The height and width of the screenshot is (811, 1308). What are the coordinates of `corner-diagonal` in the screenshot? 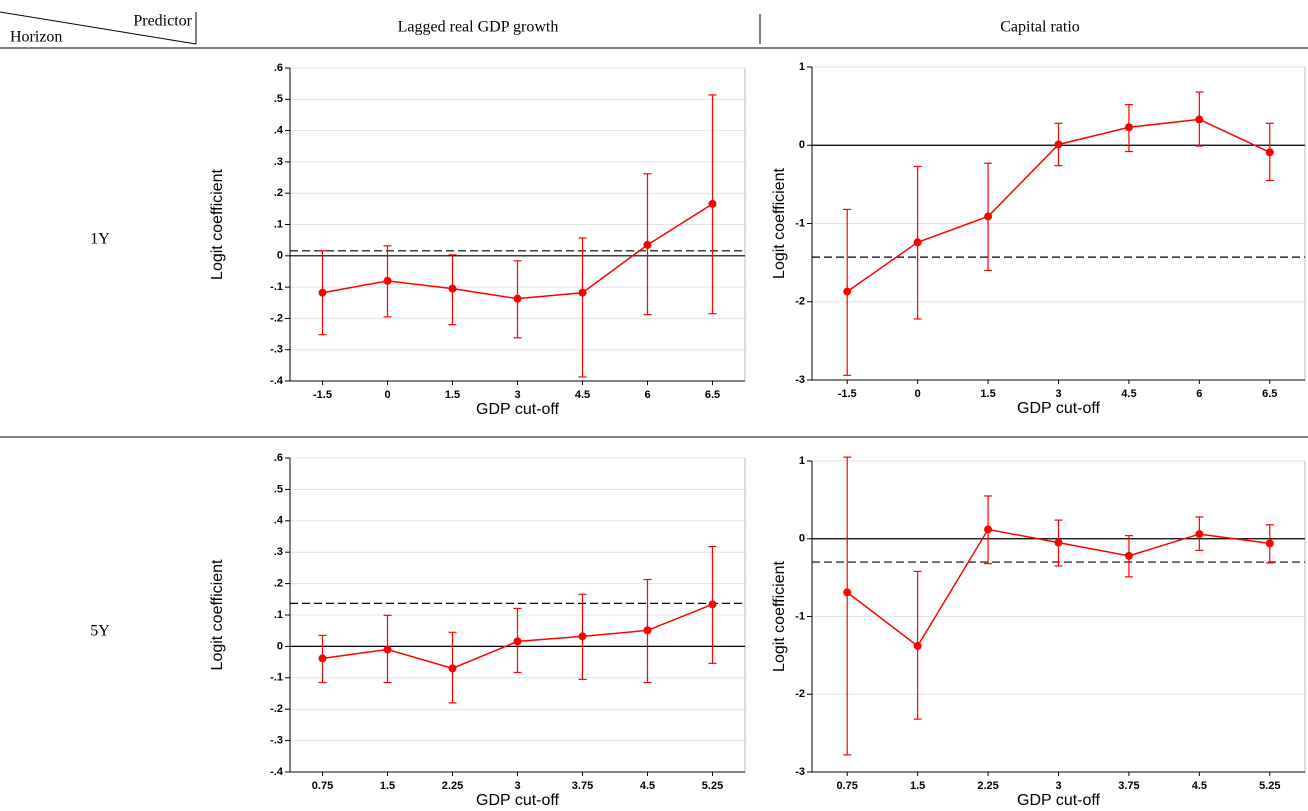 It's located at (98, 28).